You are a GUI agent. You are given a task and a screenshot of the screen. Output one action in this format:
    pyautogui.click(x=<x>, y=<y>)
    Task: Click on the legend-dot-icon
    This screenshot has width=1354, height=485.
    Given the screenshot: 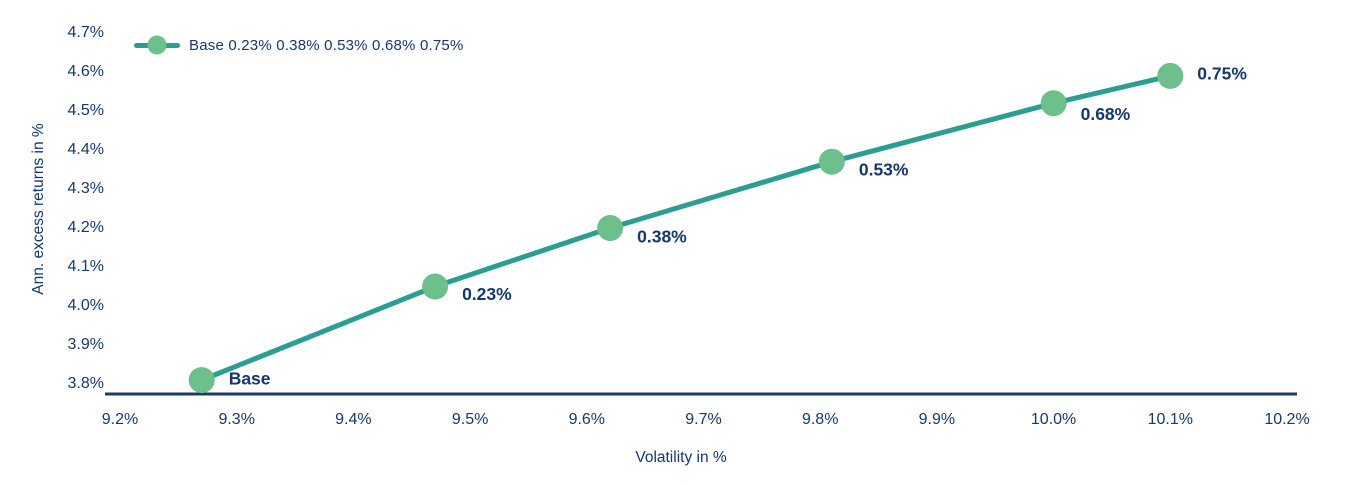 What is the action you would take?
    pyautogui.click(x=157, y=45)
    